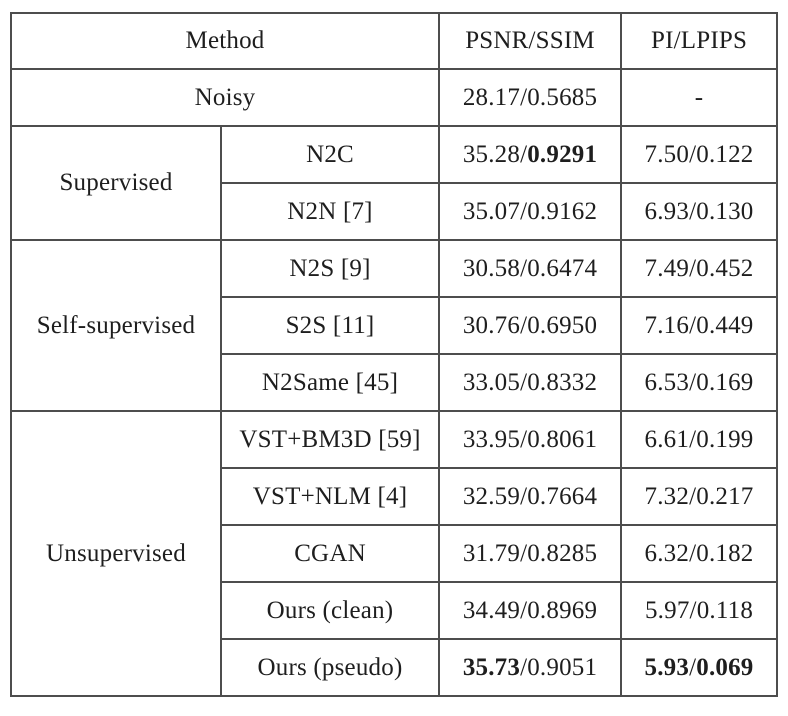  Describe the element at coordinates (699, 97) in the screenshot. I see `noisy-pi-lpips-cell: -` at that location.